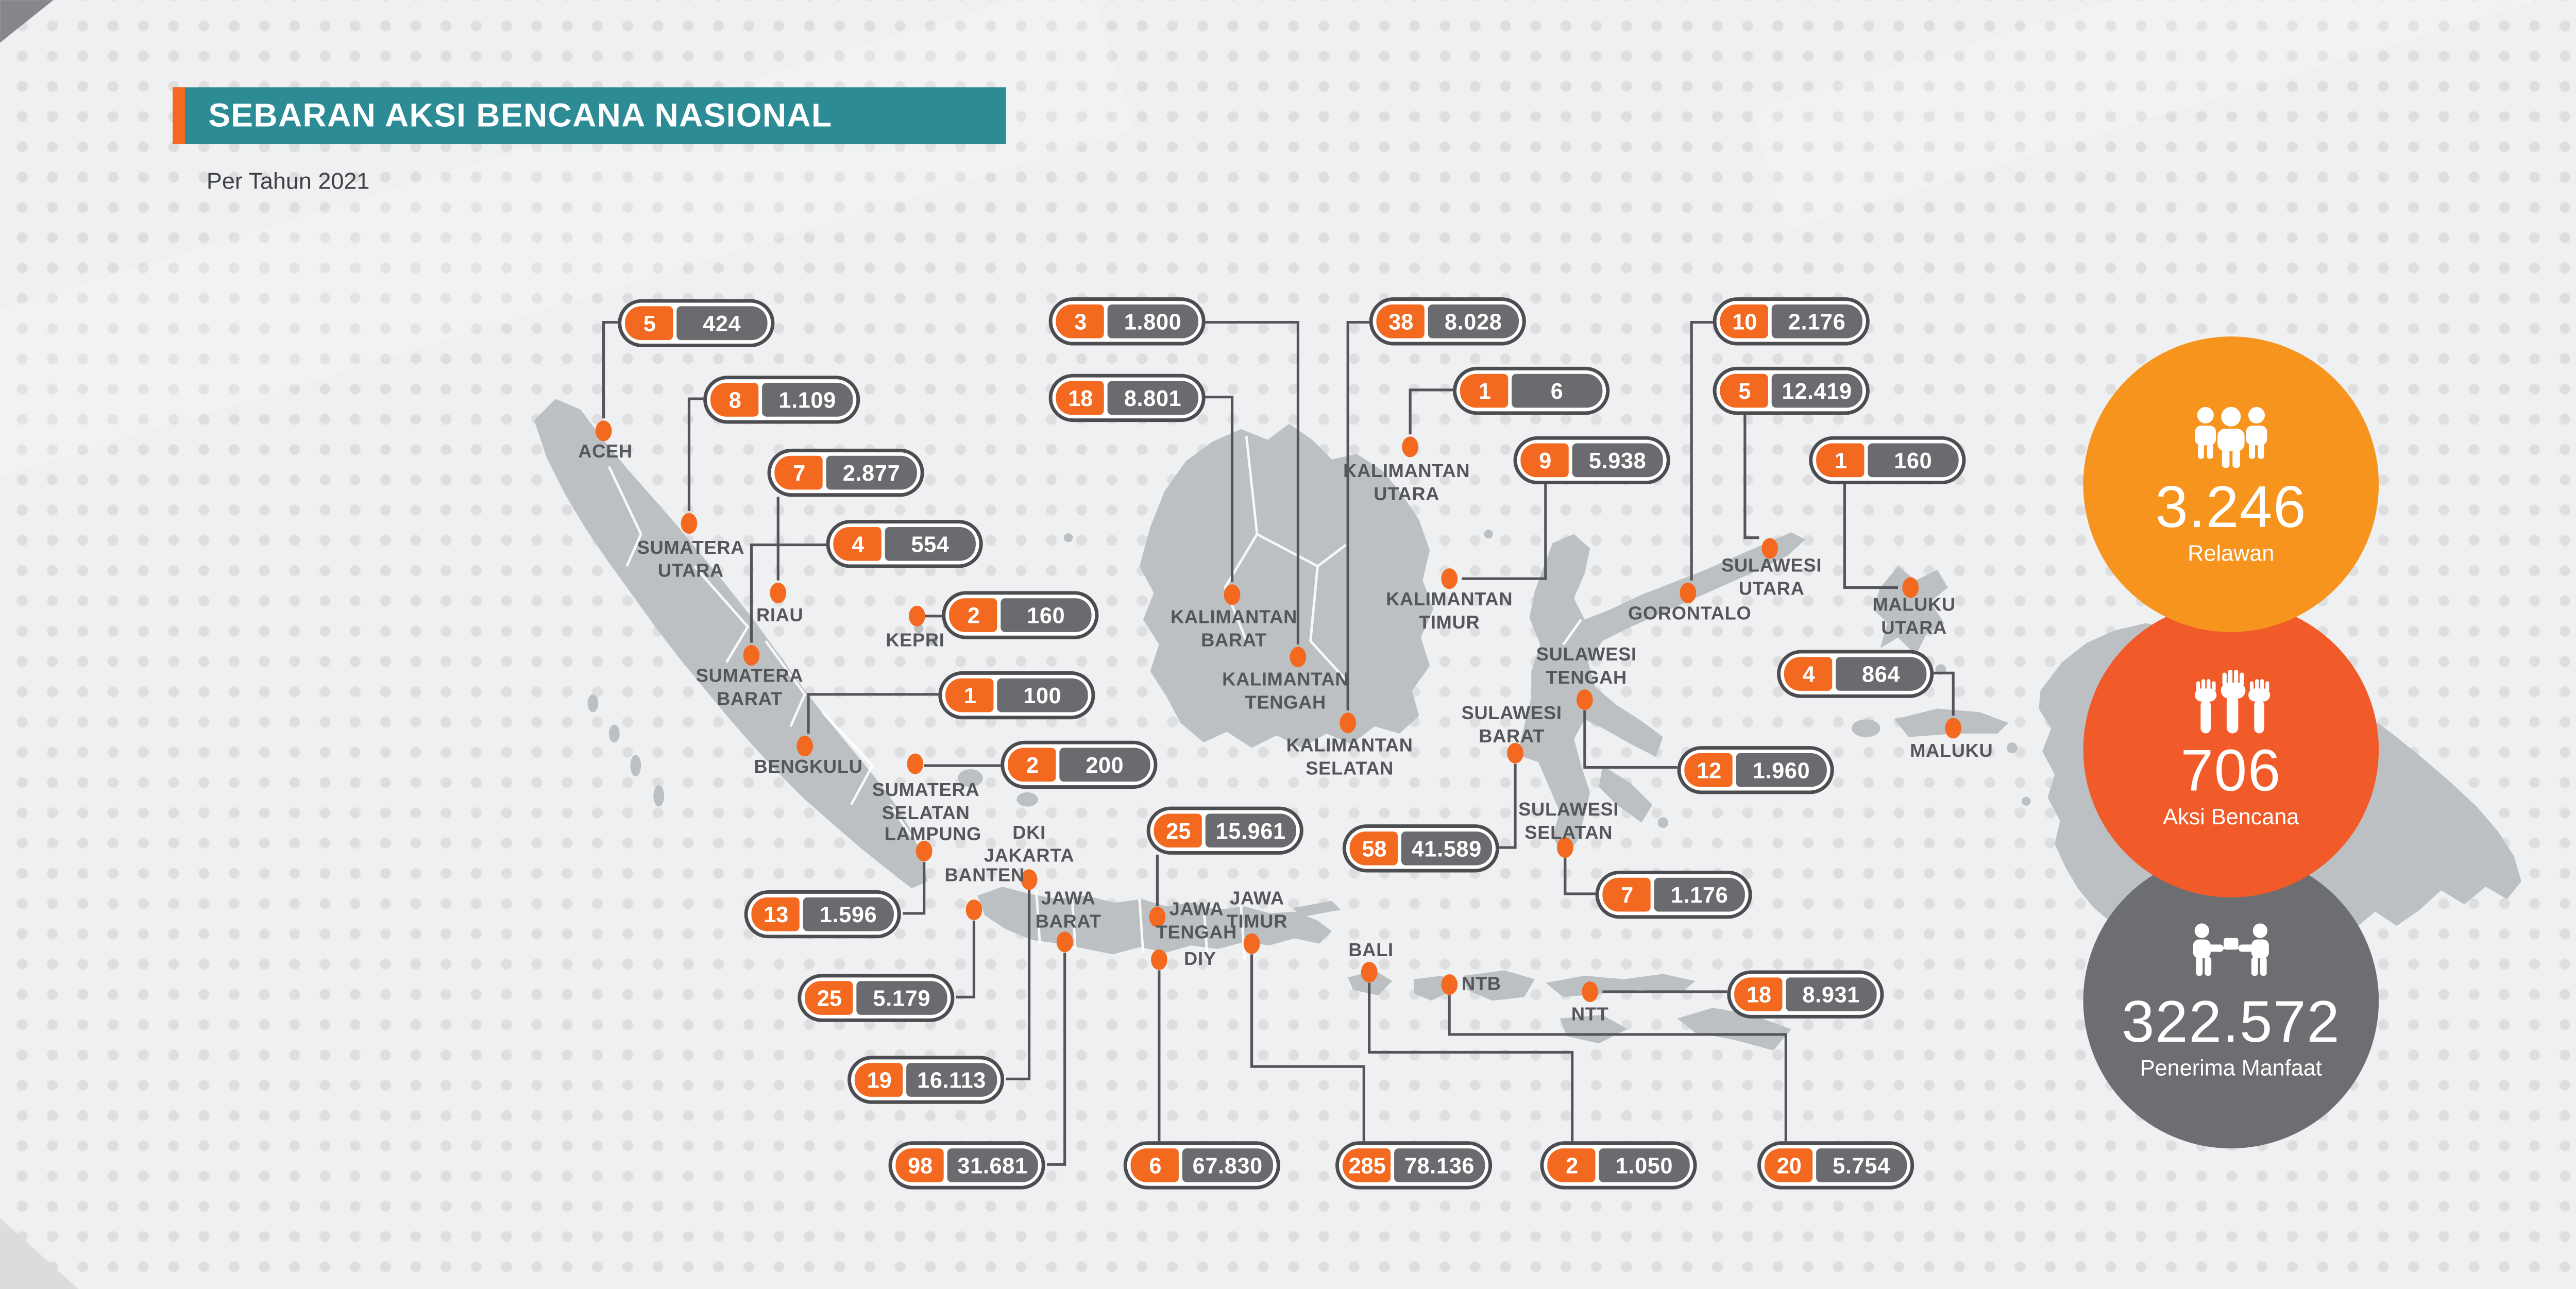 Image resolution: width=2576 pixels, height=1289 pixels. Describe the element at coordinates (1745, 321) in the screenshot. I see `badge-gorontalo-aksi: 10` at that location.